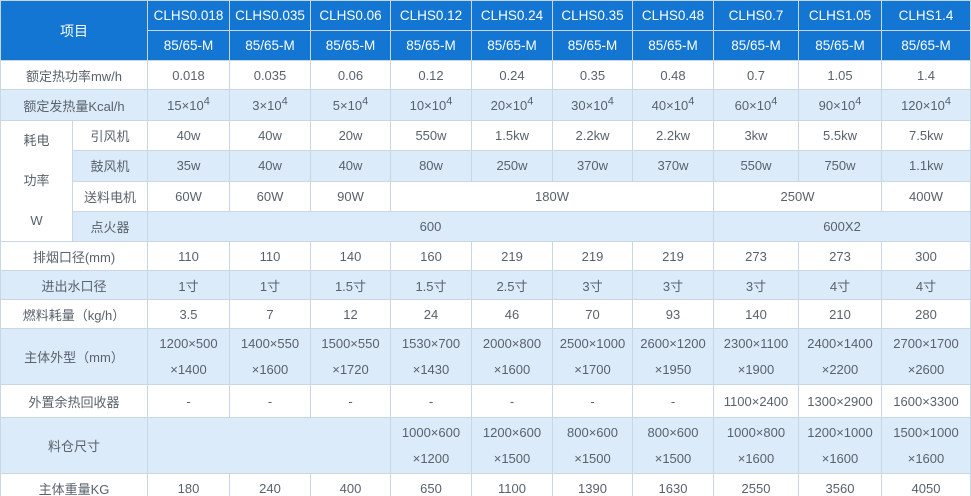  Describe the element at coordinates (592, 484) in the screenshot. I see `cell-body-weight: 1390` at that location.